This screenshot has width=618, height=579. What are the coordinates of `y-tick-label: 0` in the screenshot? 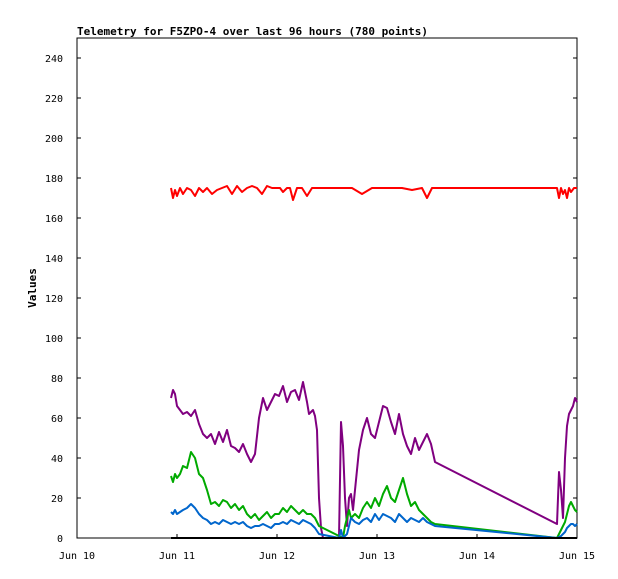 It's located at (60, 539).